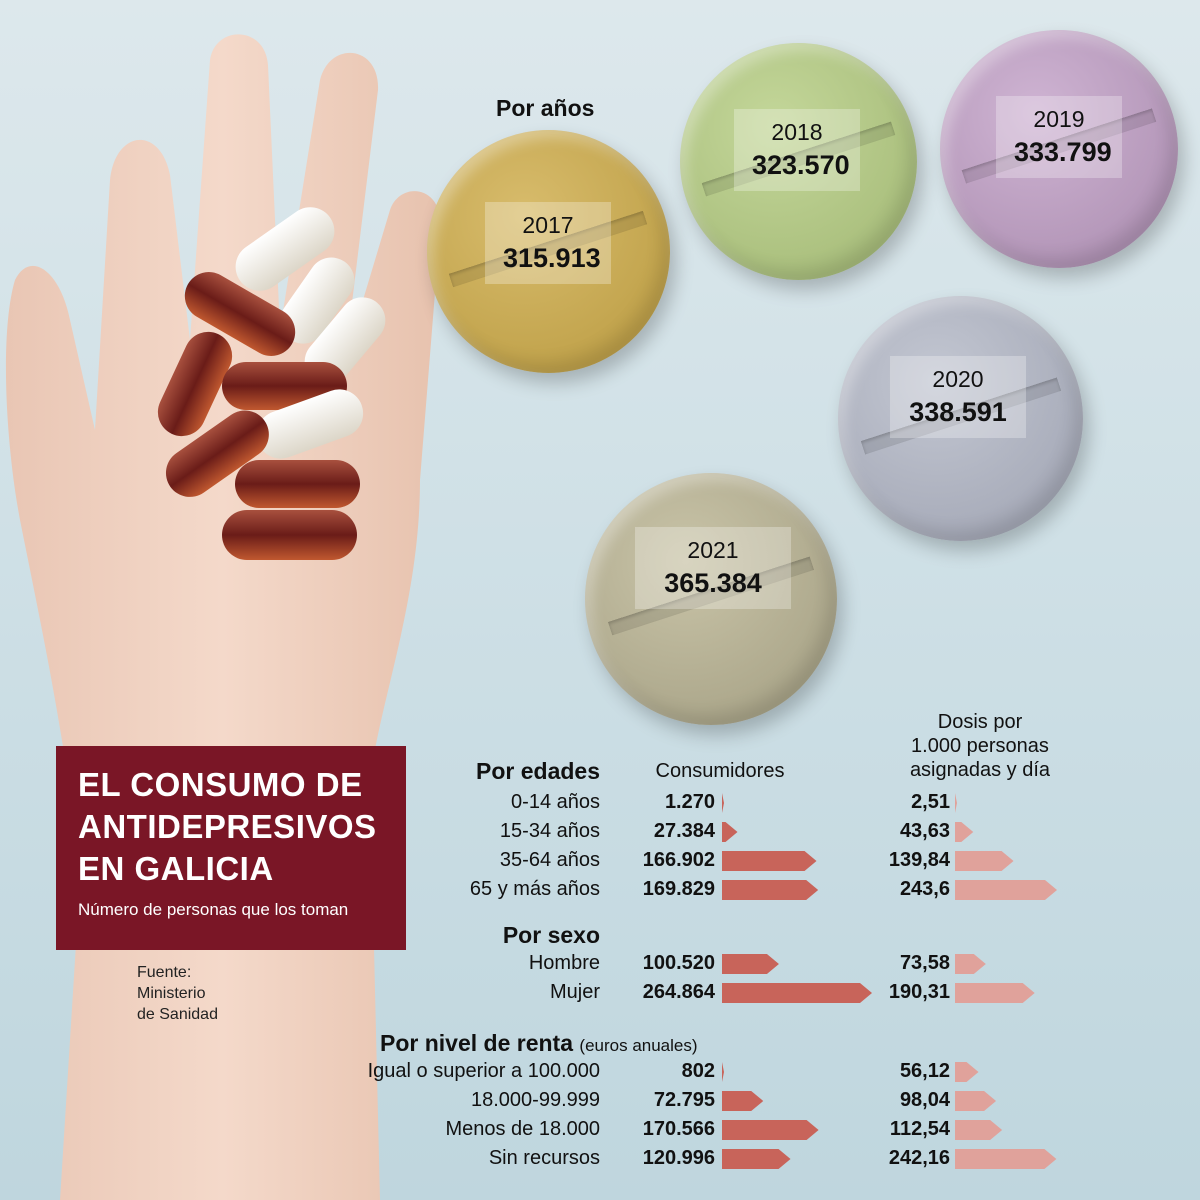  Describe the element at coordinates (678, 992) in the screenshot. I see `consumers-value: 264.864` at that location.